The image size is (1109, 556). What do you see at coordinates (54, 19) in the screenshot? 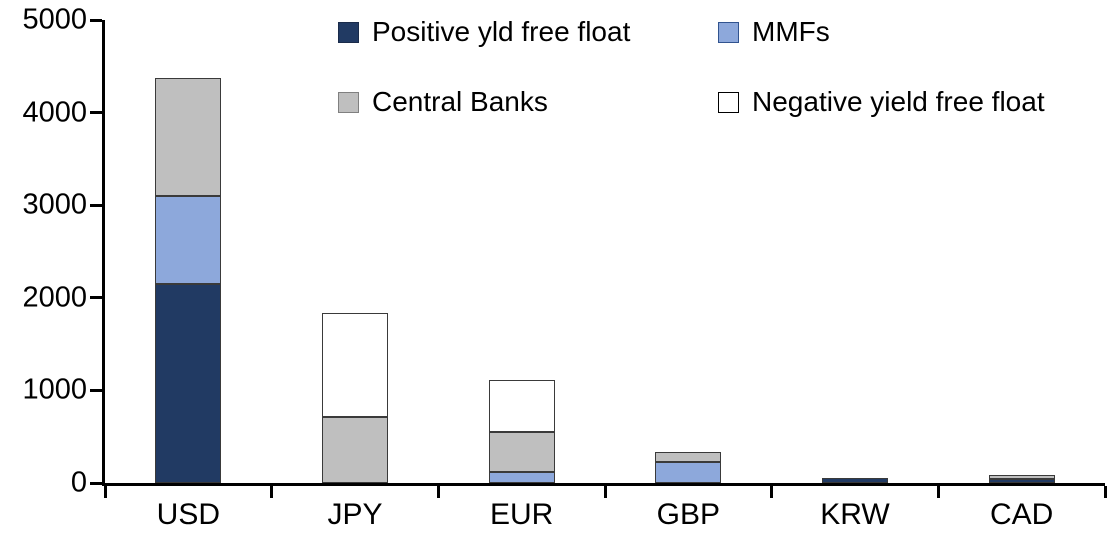
I see `y-axis-tick-label: 5000` at bounding box center [54, 19].